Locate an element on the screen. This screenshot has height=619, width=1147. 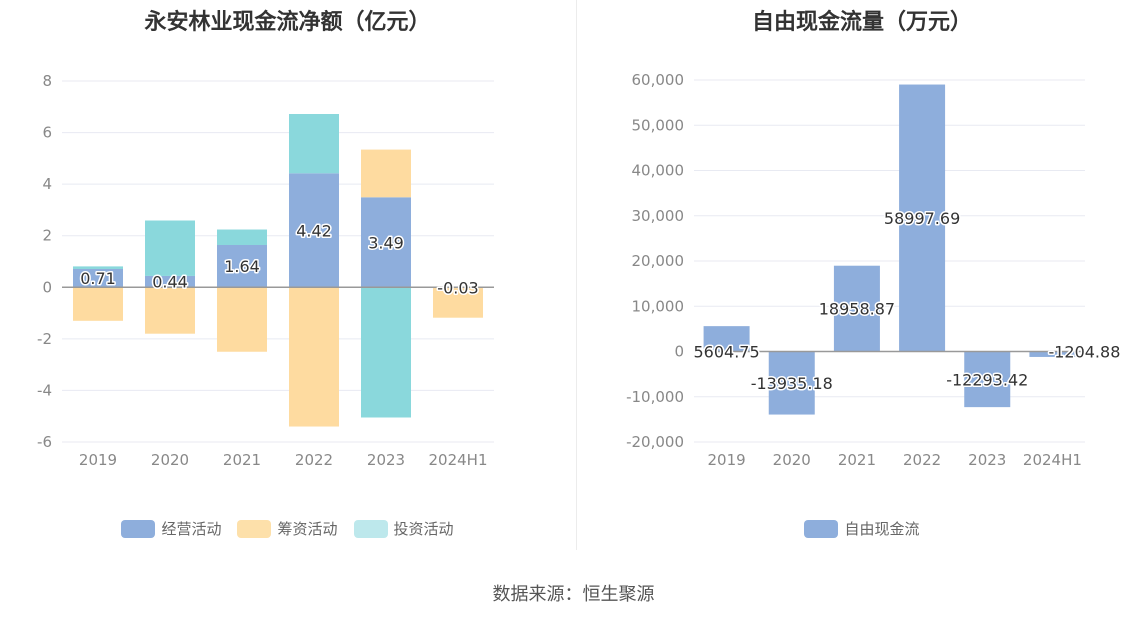
left-chart-legend: 经营活动 筹资活动 投资活动 is located at coordinates (287, 528).